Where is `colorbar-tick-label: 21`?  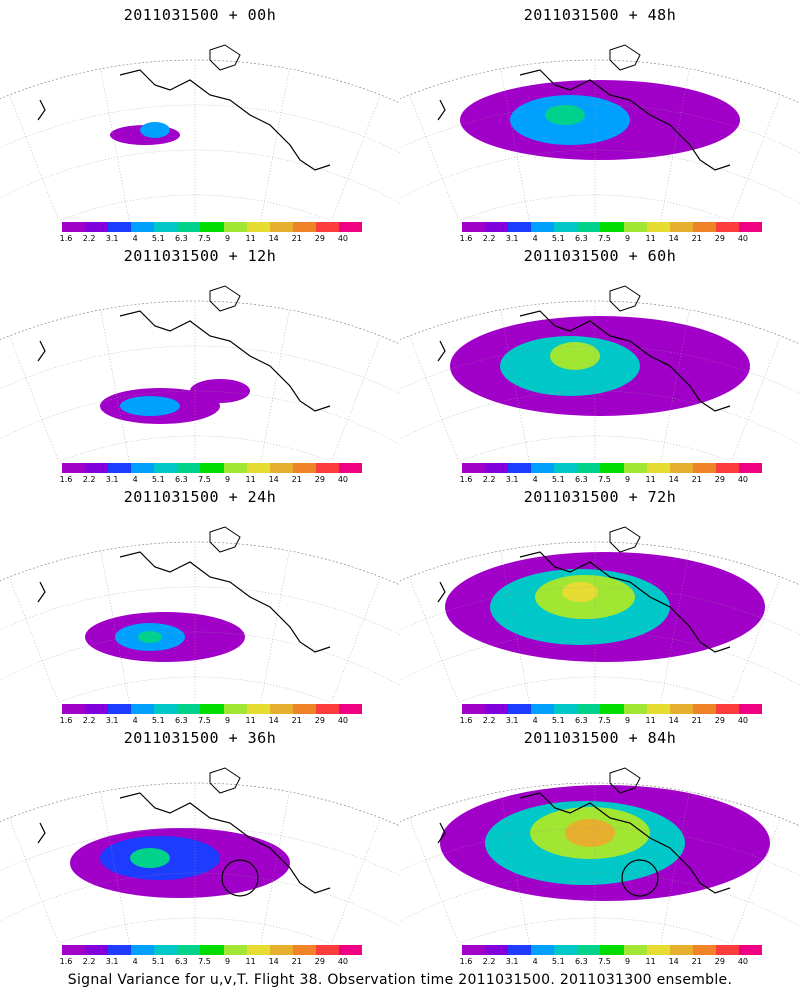 colorbar-tick-label: 21 is located at coordinates (696, 238).